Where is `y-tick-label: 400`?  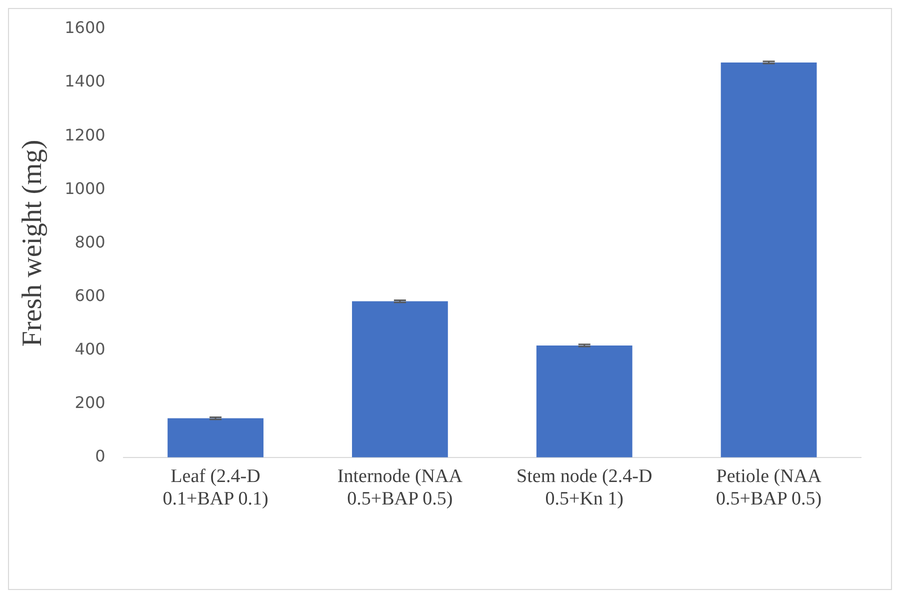 y-tick-label: 400 is located at coordinates (90, 348).